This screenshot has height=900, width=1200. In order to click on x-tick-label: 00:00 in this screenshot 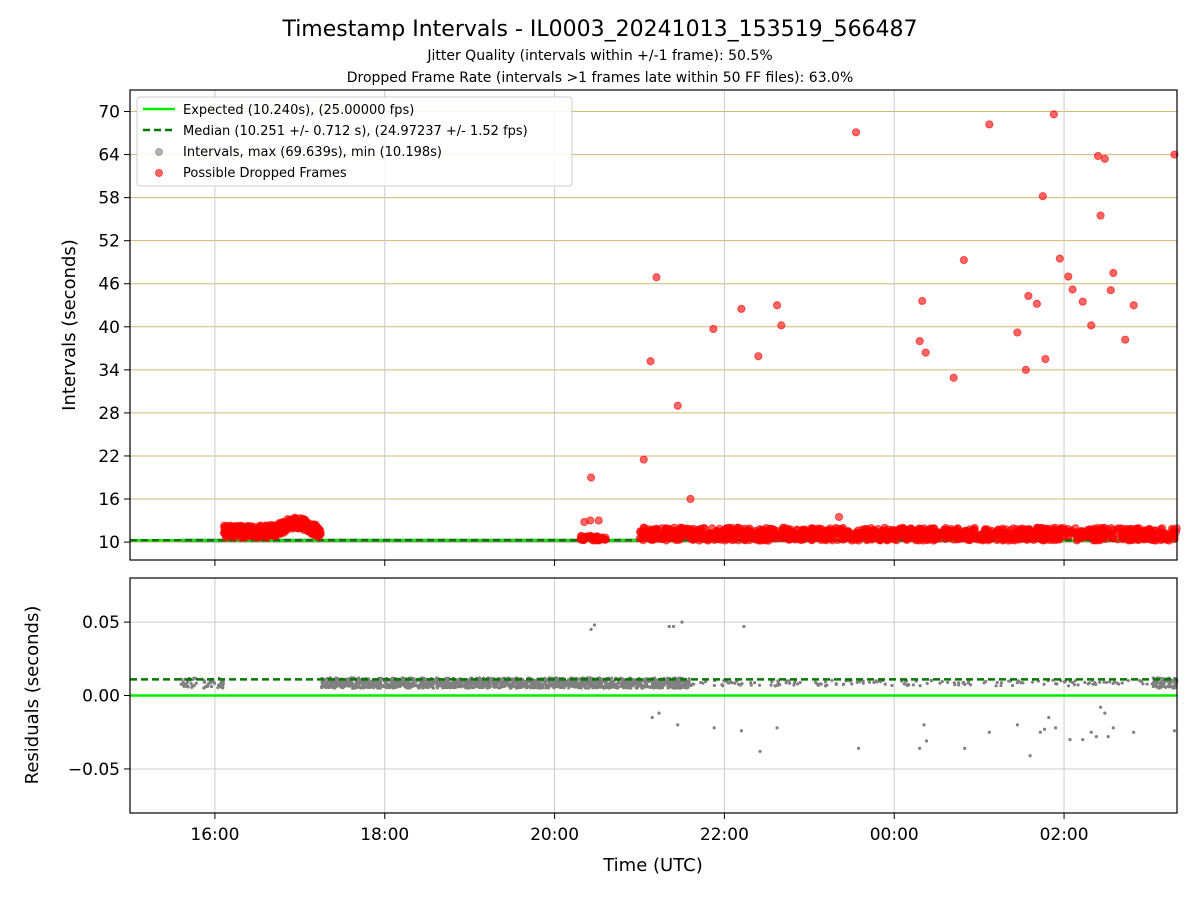, I will do `click(894, 835)`.